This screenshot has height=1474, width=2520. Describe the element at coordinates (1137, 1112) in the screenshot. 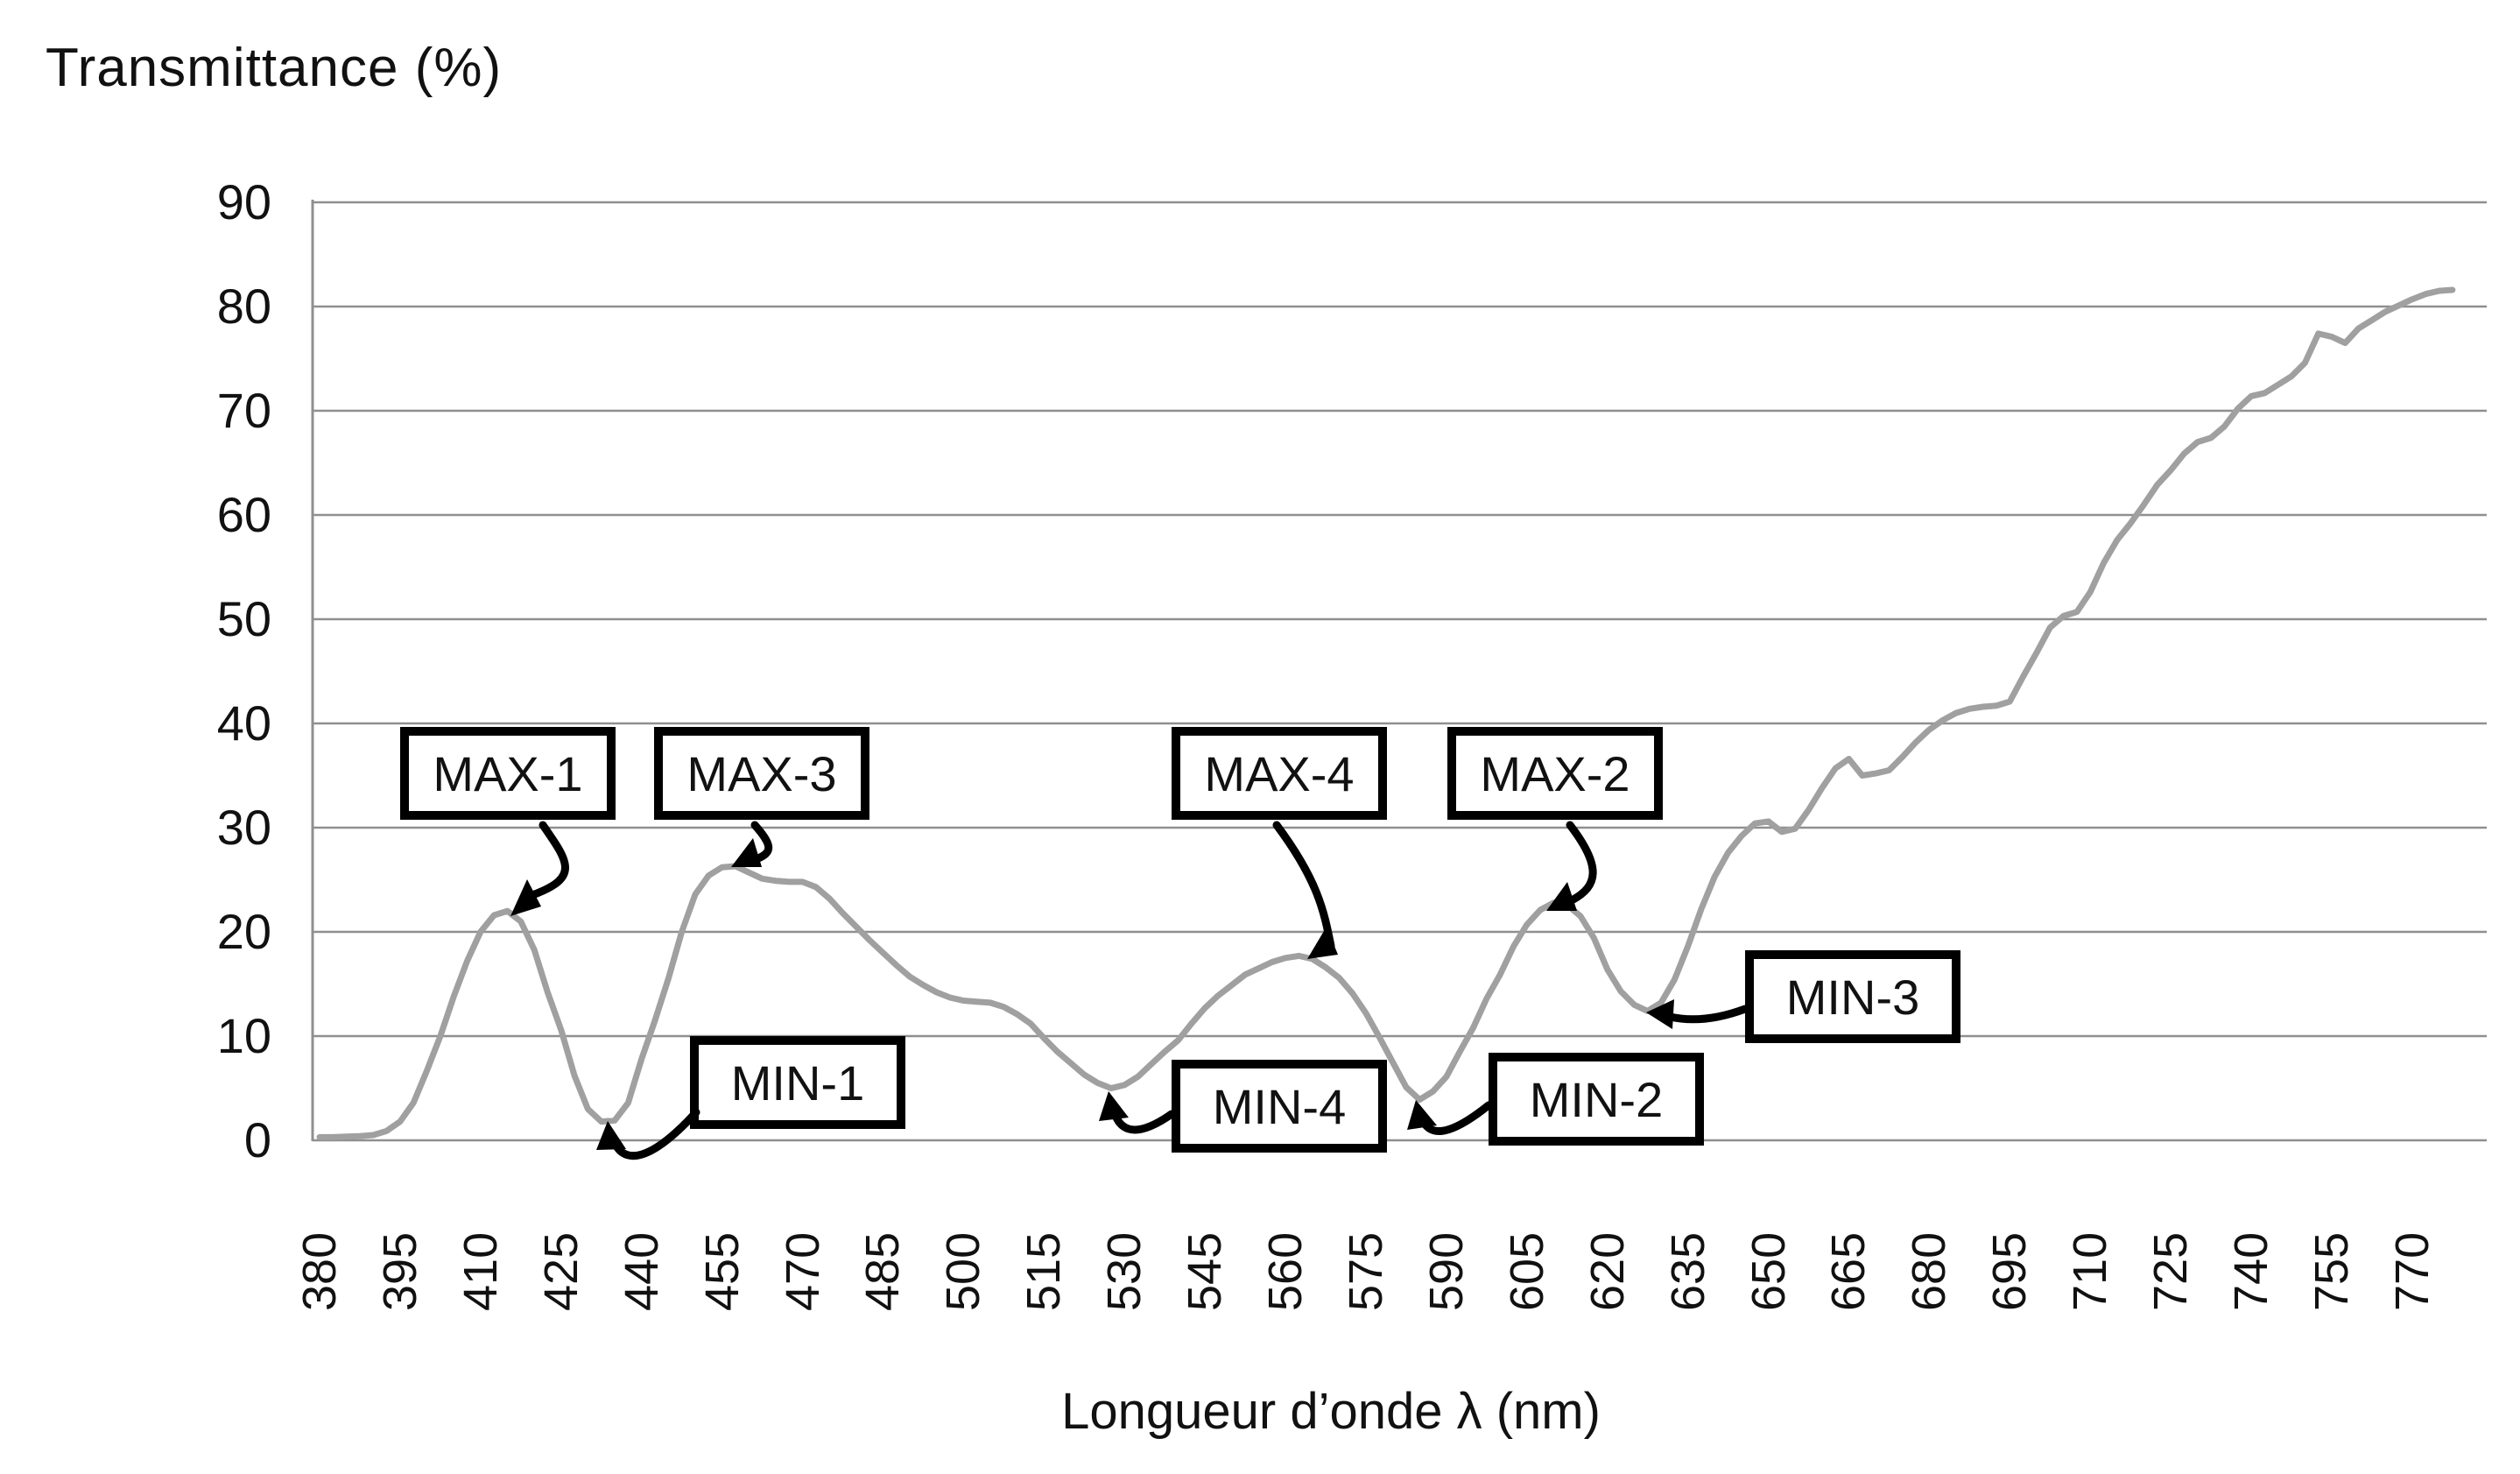

I see `min-4-arrow` at that location.